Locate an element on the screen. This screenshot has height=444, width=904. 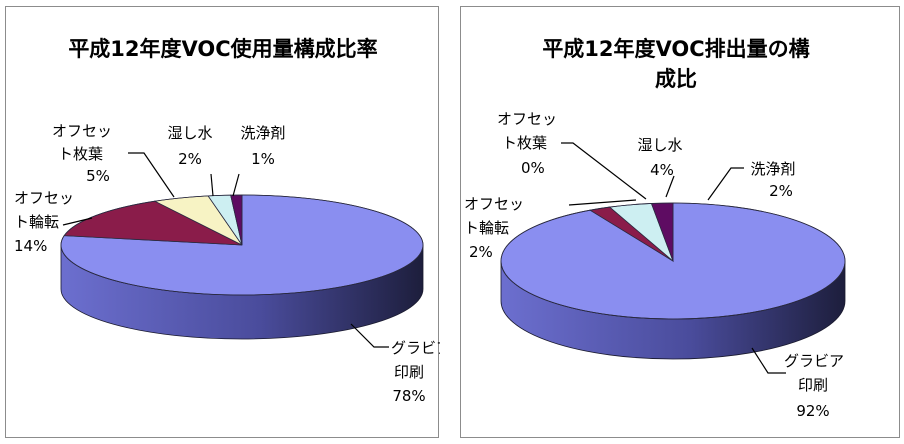
slice-value-gravure: 92% is located at coordinates (812, 411).